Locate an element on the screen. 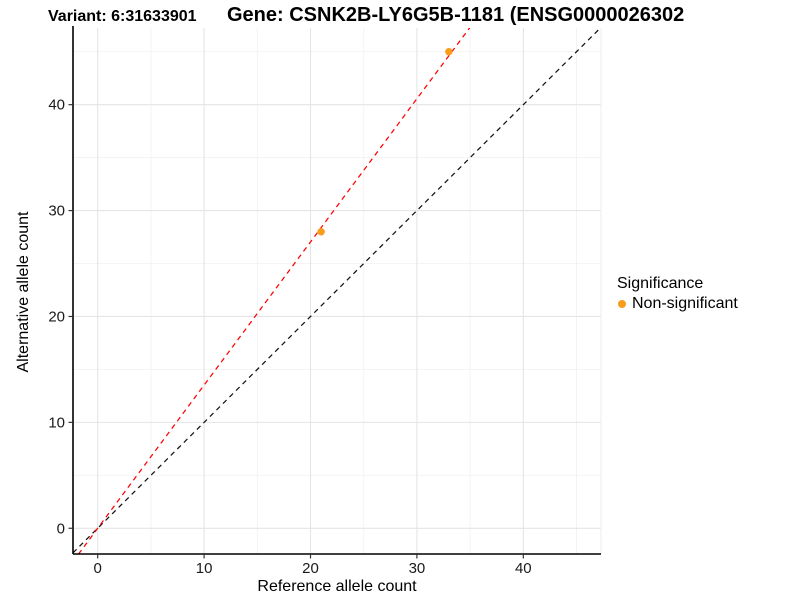 This screenshot has height=600, width=800. y-axis-title: Alternative allele count is located at coordinates (23, 292).